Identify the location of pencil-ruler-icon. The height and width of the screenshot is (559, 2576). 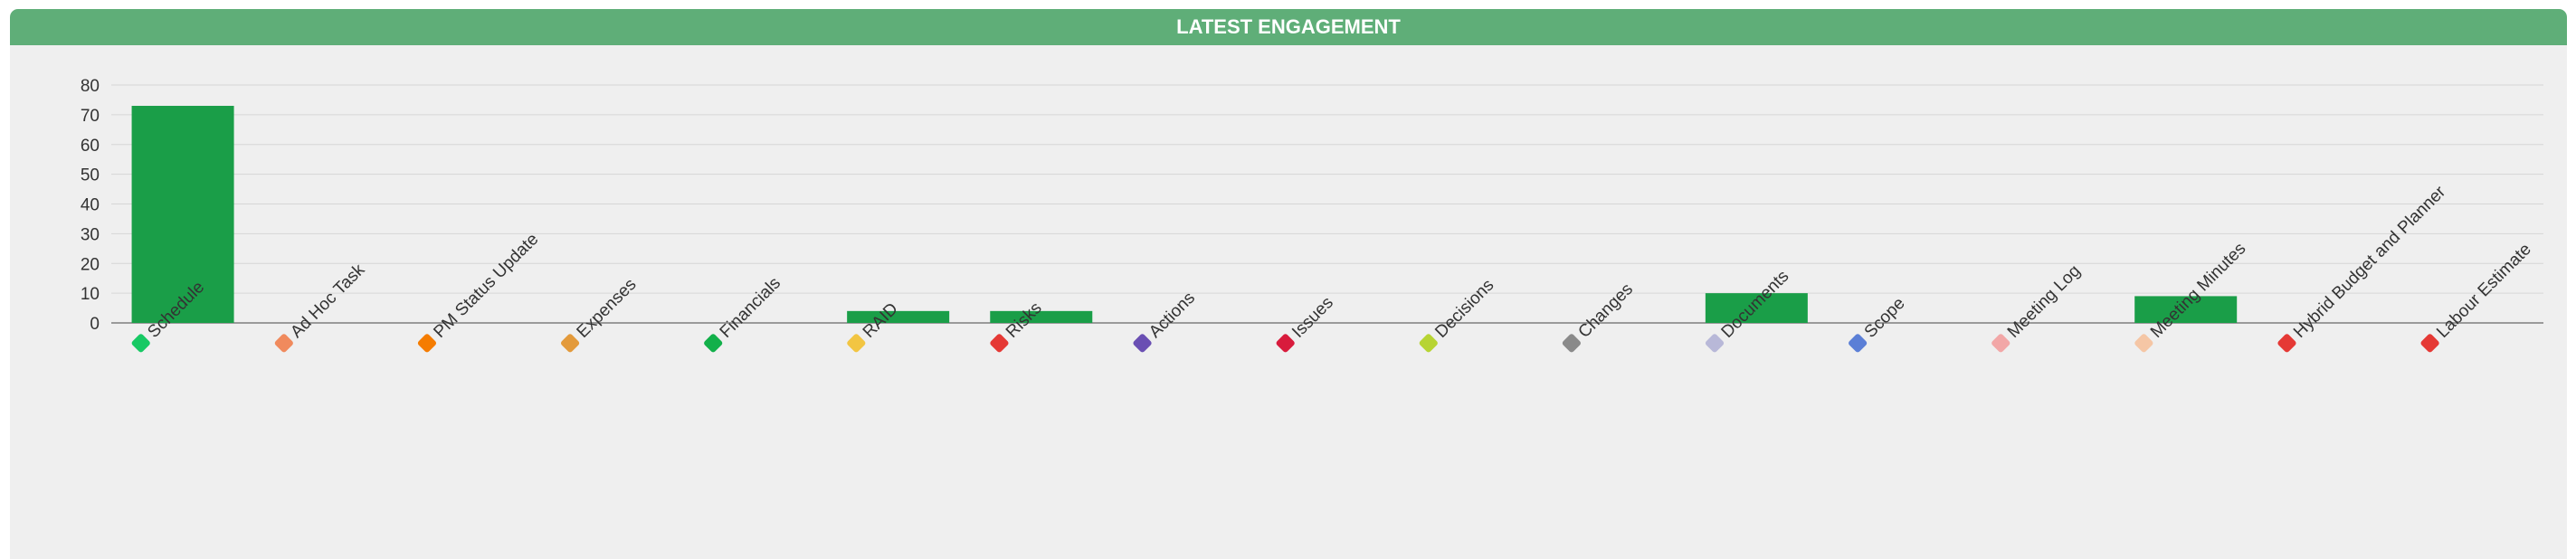
(283, 343).